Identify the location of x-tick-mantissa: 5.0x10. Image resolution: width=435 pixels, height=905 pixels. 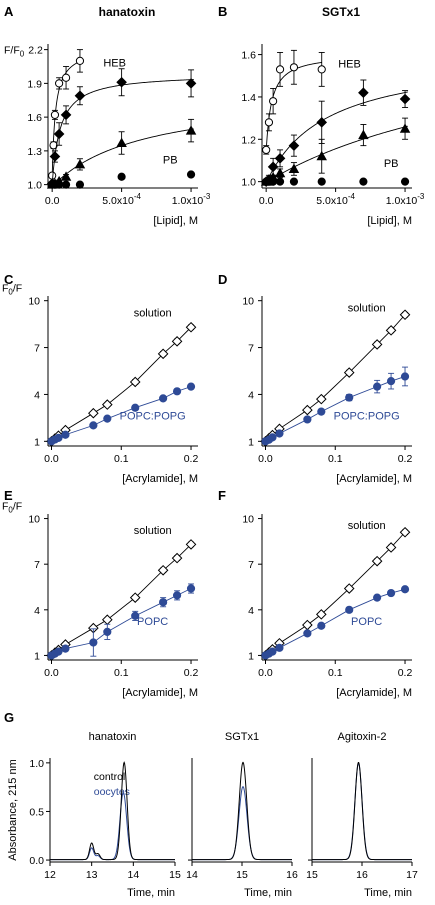
(118, 201).